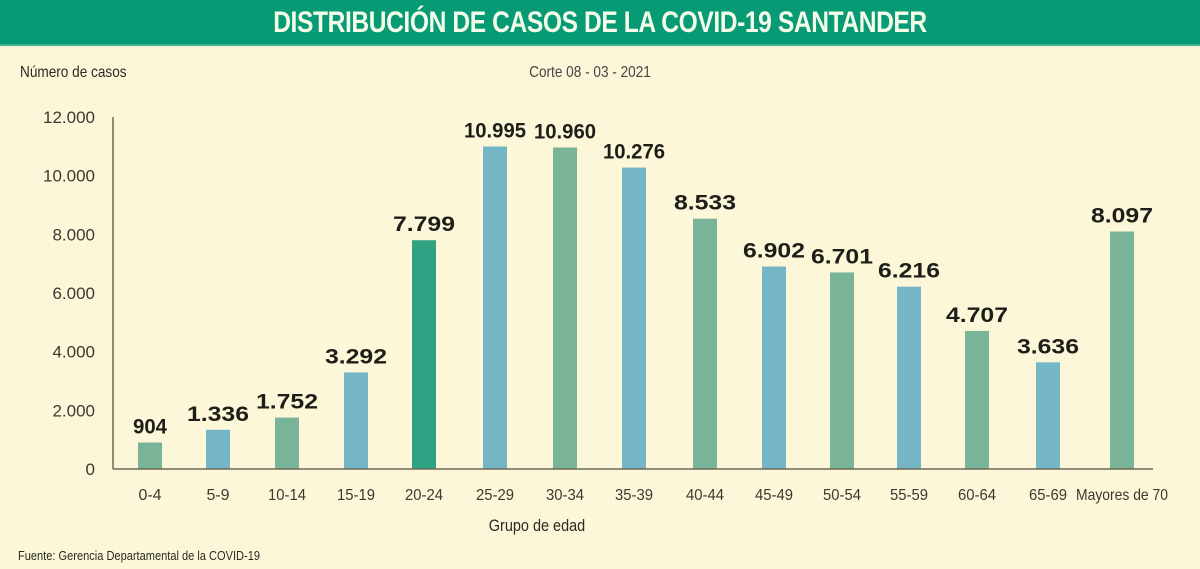 The image size is (1200, 569). What do you see at coordinates (537, 525) in the screenshot?
I see `x-axis-label: Grupo de edad` at bounding box center [537, 525].